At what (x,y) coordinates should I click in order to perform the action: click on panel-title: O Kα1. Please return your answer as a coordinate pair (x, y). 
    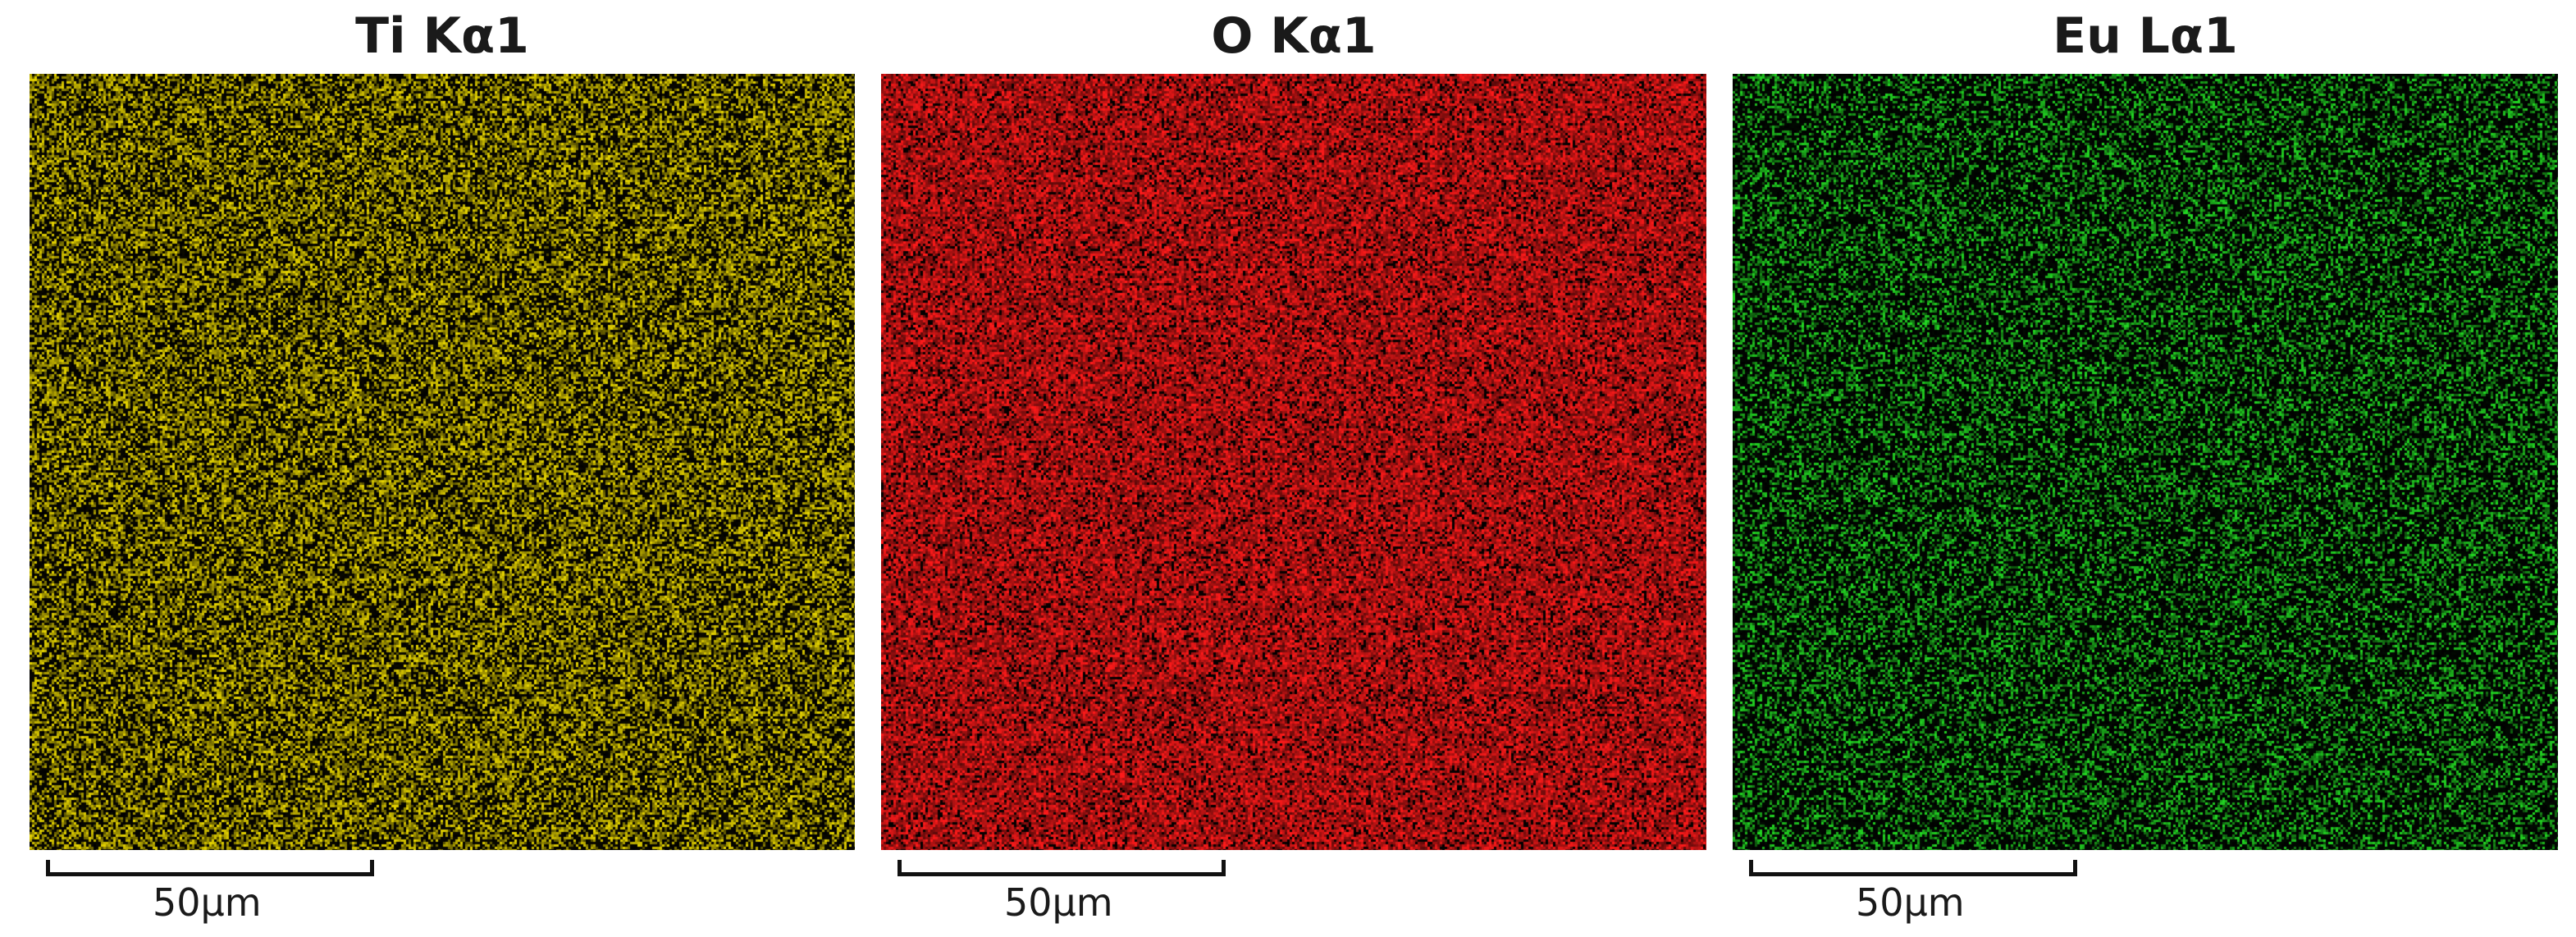
    Looking at the image, I should click on (1294, 36).